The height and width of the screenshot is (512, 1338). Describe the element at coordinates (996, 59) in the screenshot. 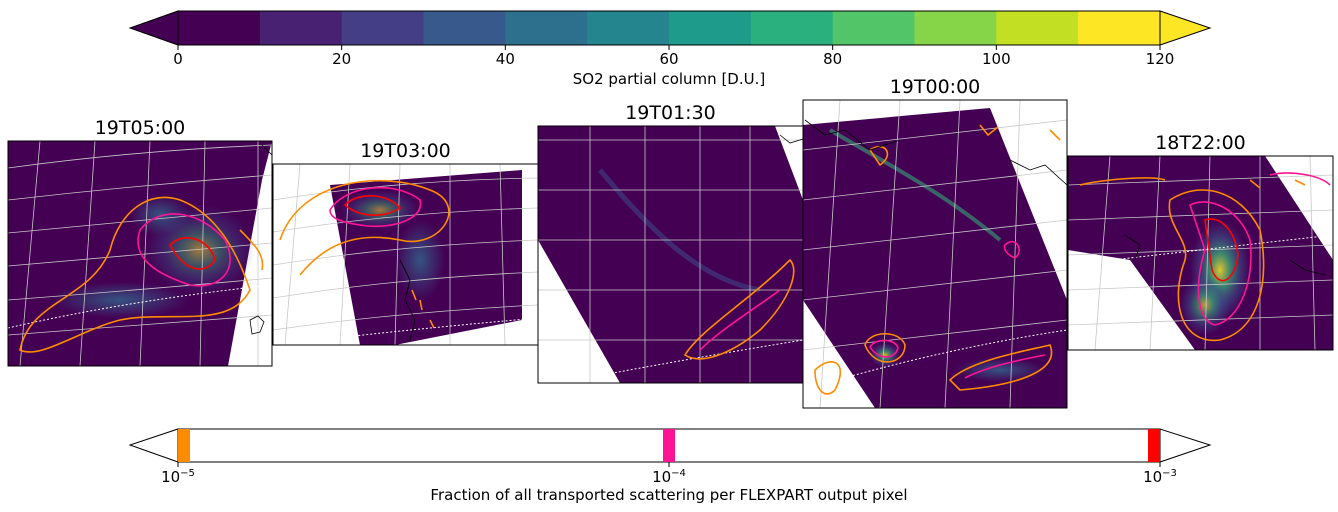

I see `so2-tick-label: 100` at that location.